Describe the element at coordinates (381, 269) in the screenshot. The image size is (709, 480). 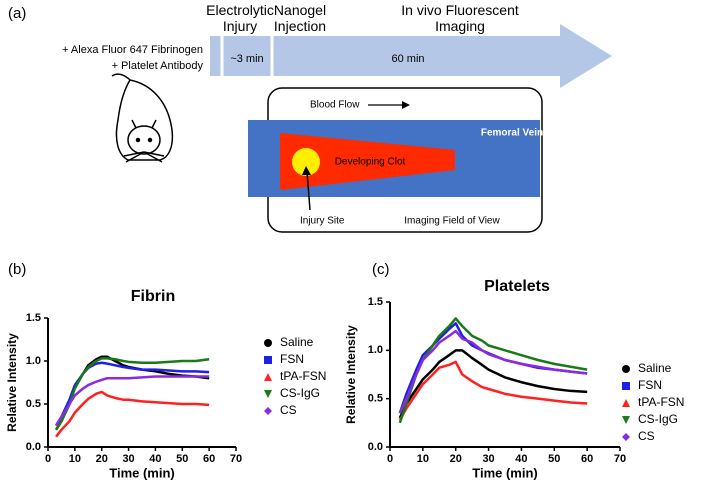
I see `panel-label: (c)` at that location.